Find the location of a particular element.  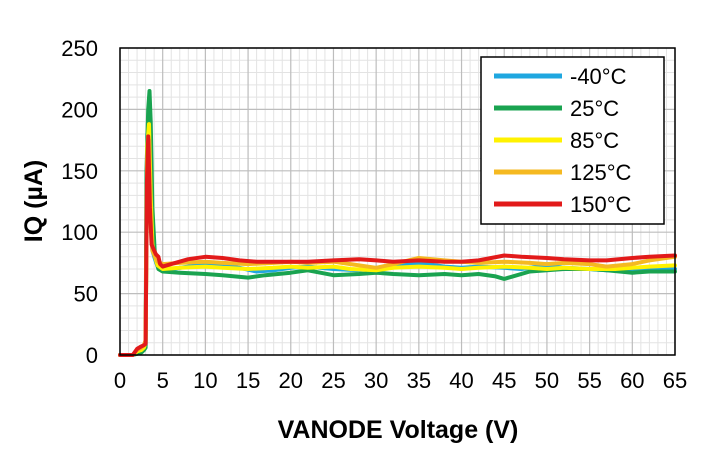

legend-box is located at coordinates (572, 140).